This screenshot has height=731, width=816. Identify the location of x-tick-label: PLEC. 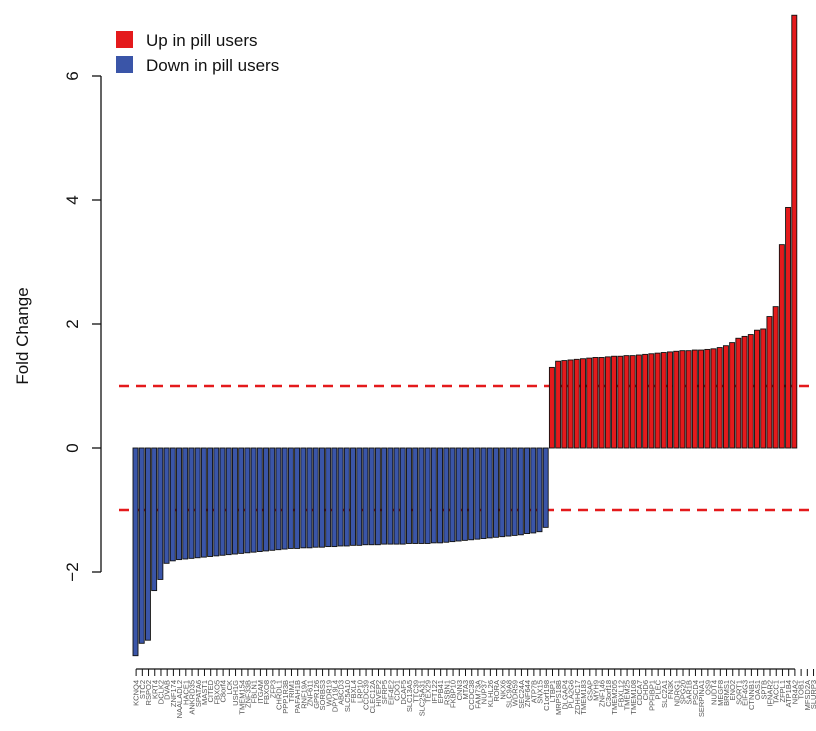
(658, 689).